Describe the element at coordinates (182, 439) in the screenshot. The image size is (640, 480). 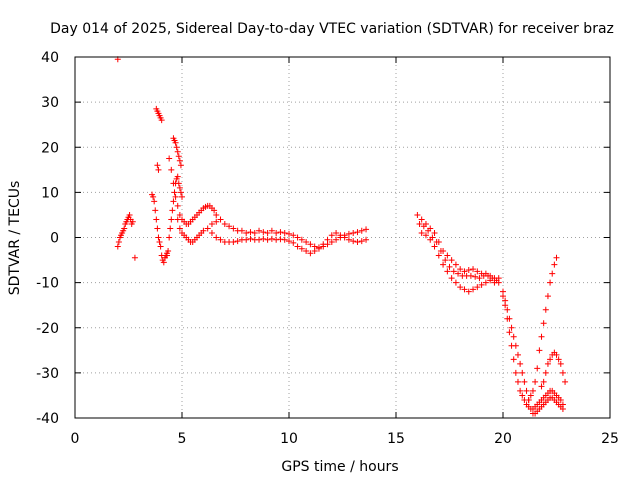
I see `x-tick-label: 5` at that location.